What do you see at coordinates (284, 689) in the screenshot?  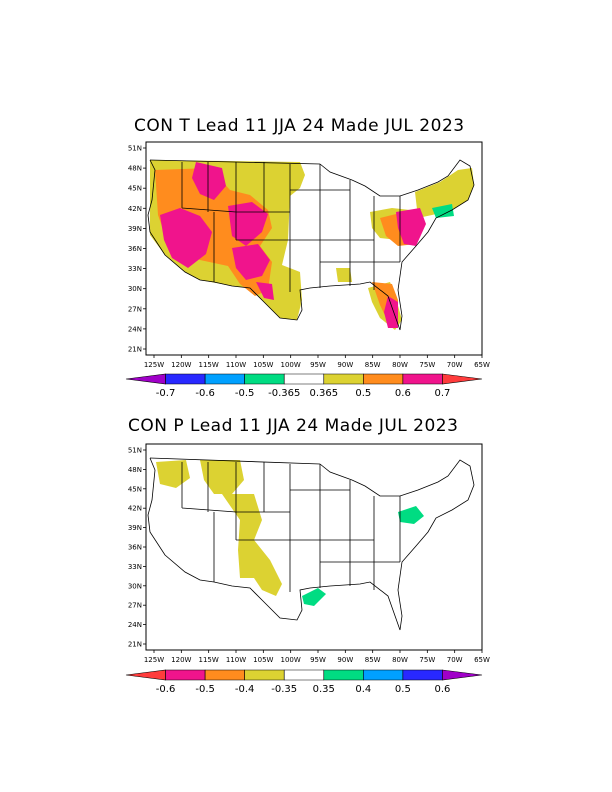 I see `colorbar-label: -0.35` at bounding box center [284, 689].